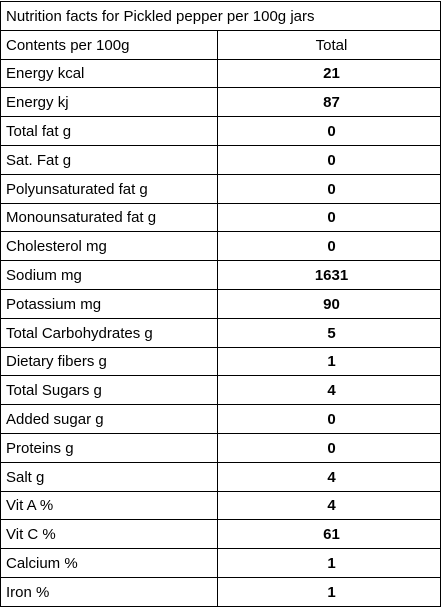 This screenshot has width=441, height=614. I want to click on table-row: Vit A % 4, so click(220, 505).